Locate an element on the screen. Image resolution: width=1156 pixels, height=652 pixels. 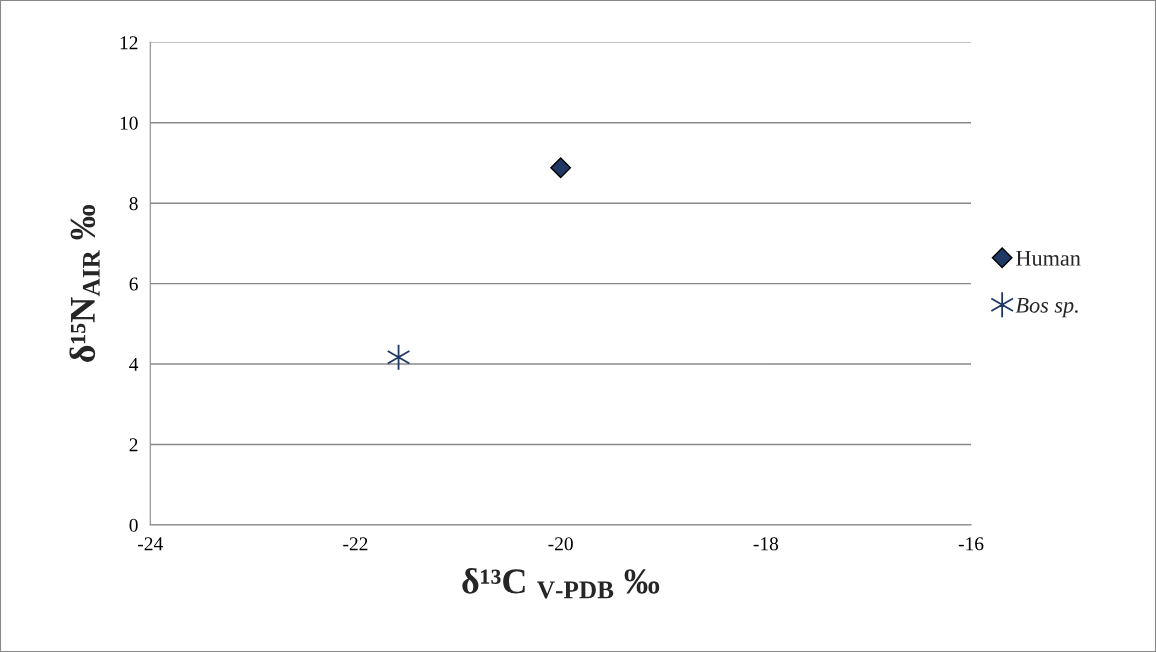
x-tick-label: -16 is located at coordinates (971, 544).